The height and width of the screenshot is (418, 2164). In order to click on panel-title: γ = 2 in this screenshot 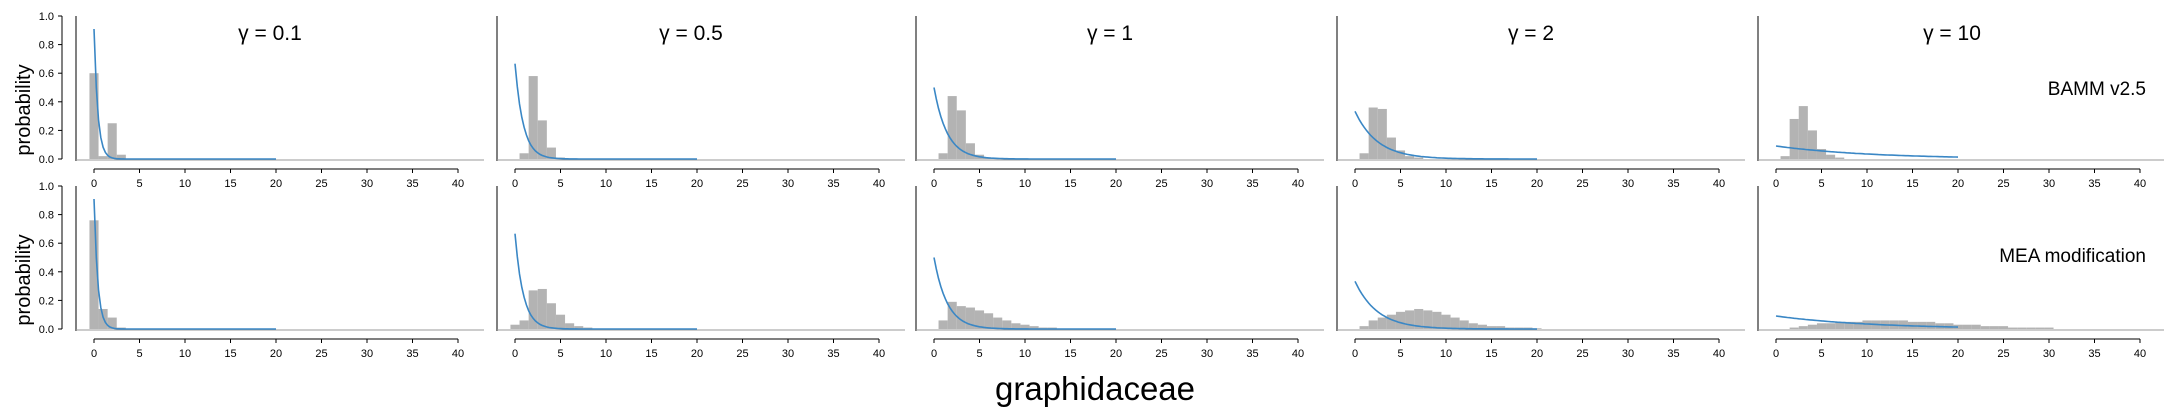, I will do `click(1531, 33)`.